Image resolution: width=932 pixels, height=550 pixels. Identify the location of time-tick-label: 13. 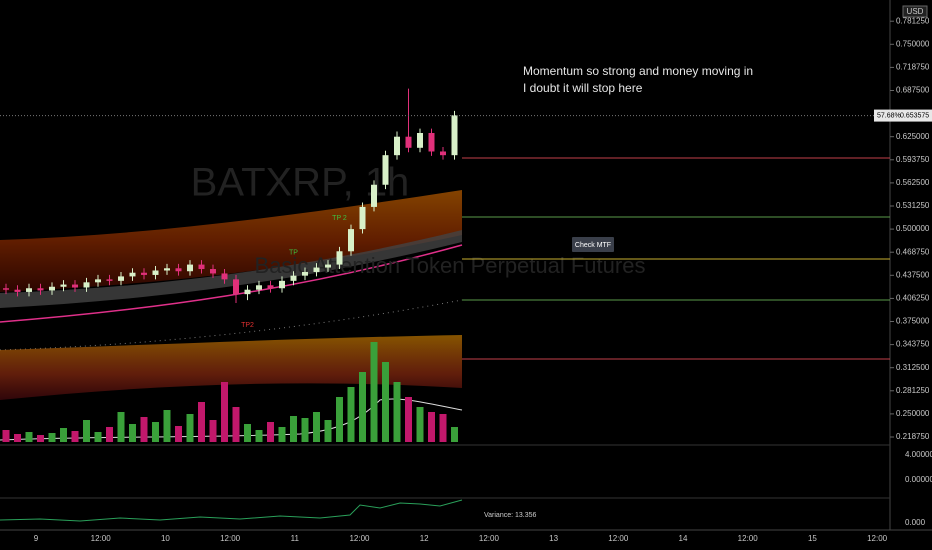
(553, 538).